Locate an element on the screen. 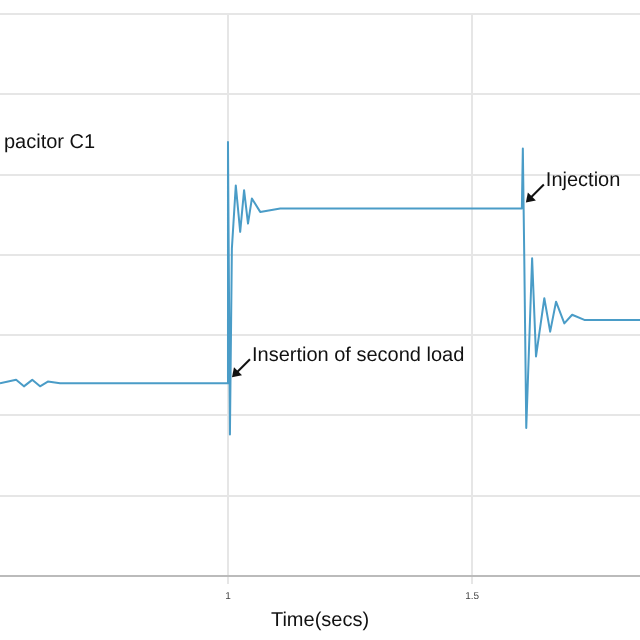 This screenshot has height=640, width=640. x-axis-title: Time(secs) is located at coordinates (320, 620).